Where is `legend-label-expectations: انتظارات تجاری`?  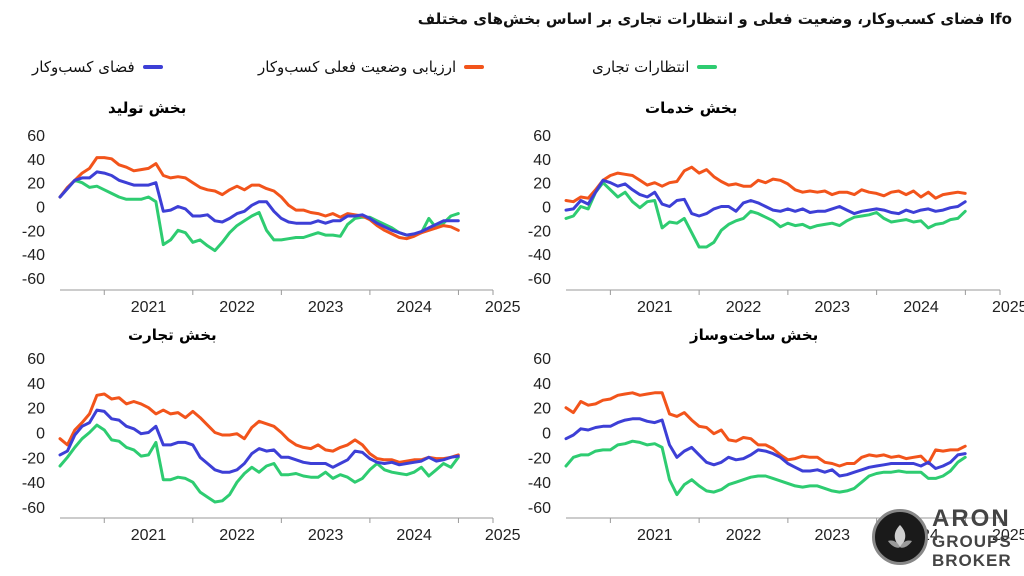 legend-label-expectations: انتظارات تجاری is located at coordinates (641, 67).